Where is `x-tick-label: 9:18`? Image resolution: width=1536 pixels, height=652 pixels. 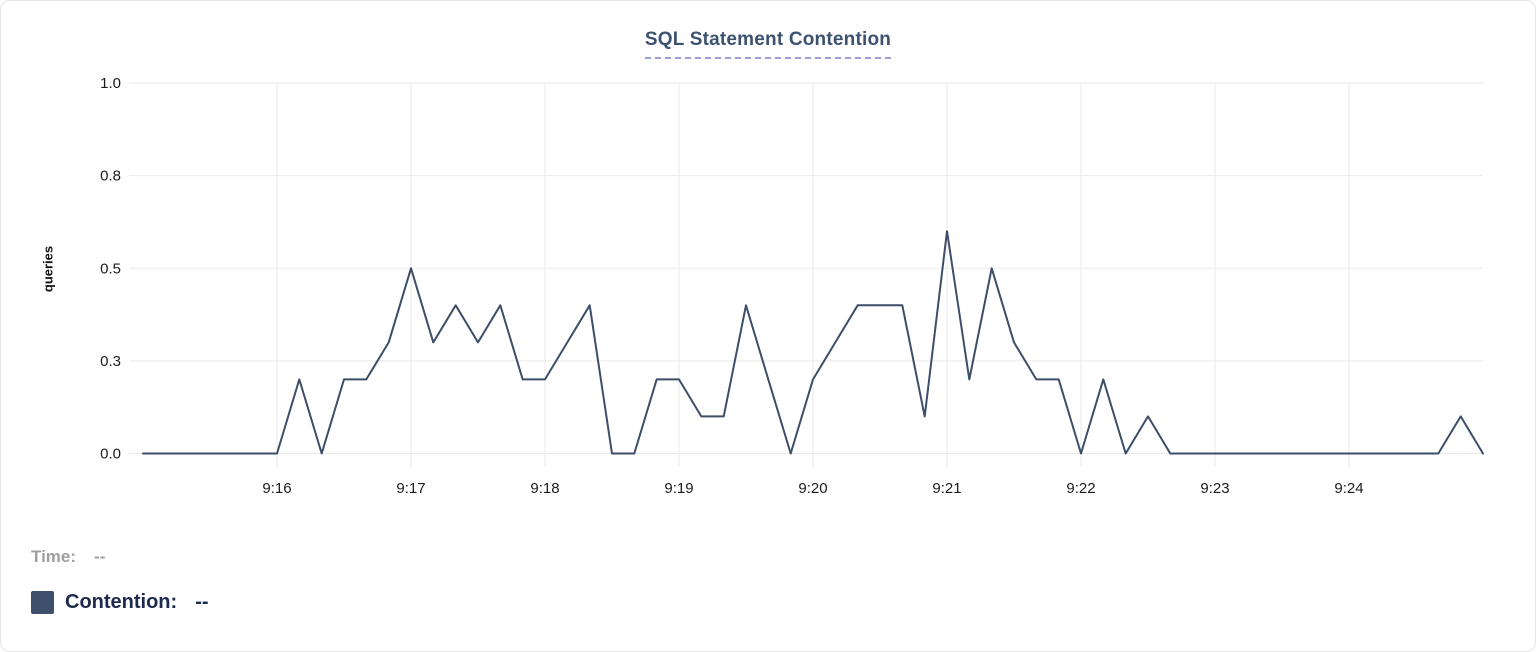 x-tick-label: 9:18 is located at coordinates (544, 488).